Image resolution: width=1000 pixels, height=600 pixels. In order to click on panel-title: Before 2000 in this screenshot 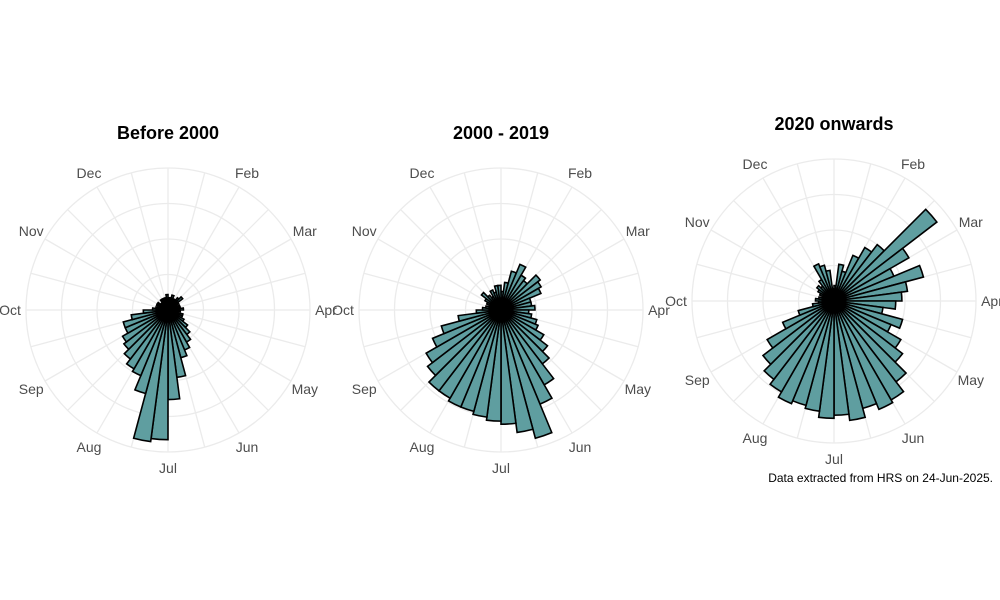, I will do `click(168, 133)`.